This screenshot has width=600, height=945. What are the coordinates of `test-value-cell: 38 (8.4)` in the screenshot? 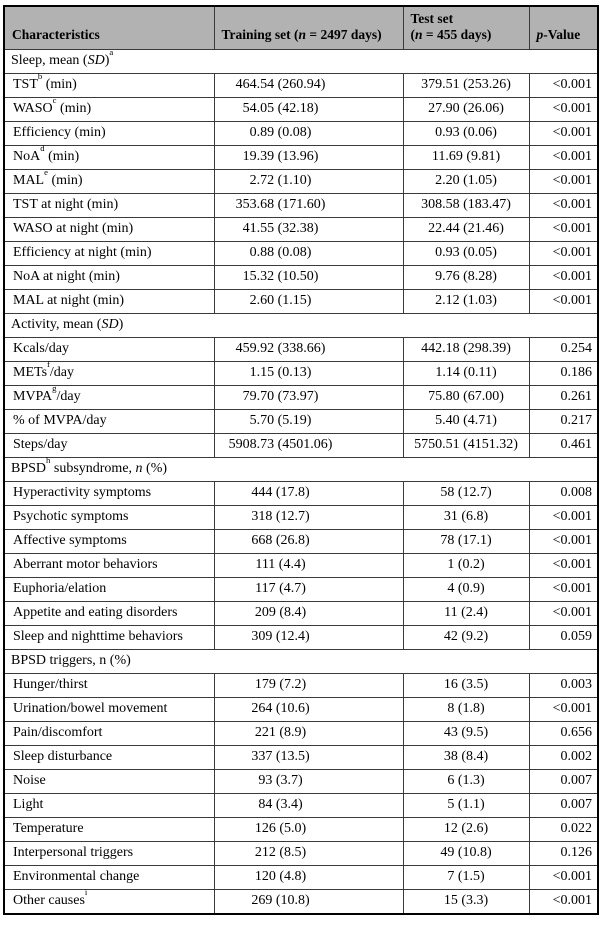 It's located at (466, 758).